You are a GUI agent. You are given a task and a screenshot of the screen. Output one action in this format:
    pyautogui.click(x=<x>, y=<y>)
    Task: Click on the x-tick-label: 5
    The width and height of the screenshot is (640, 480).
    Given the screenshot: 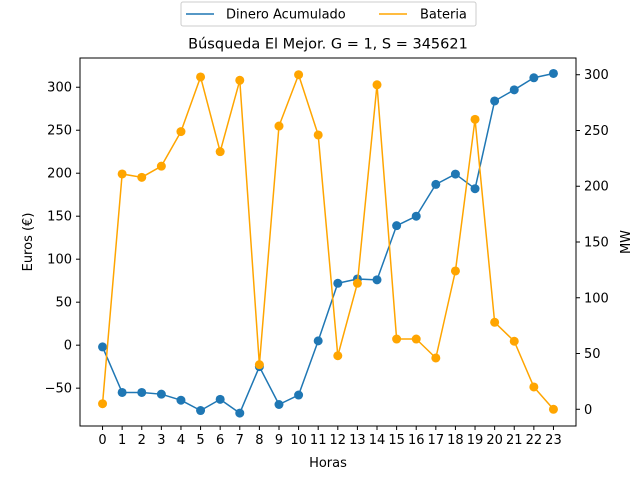 What is the action you would take?
    pyautogui.click(x=200, y=440)
    